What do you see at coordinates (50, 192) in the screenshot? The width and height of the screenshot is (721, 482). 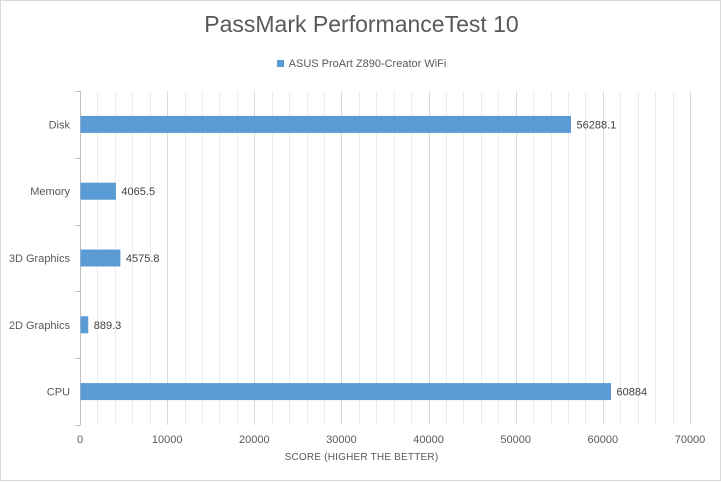 I see `category-label: Memory` at bounding box center [50, 192].